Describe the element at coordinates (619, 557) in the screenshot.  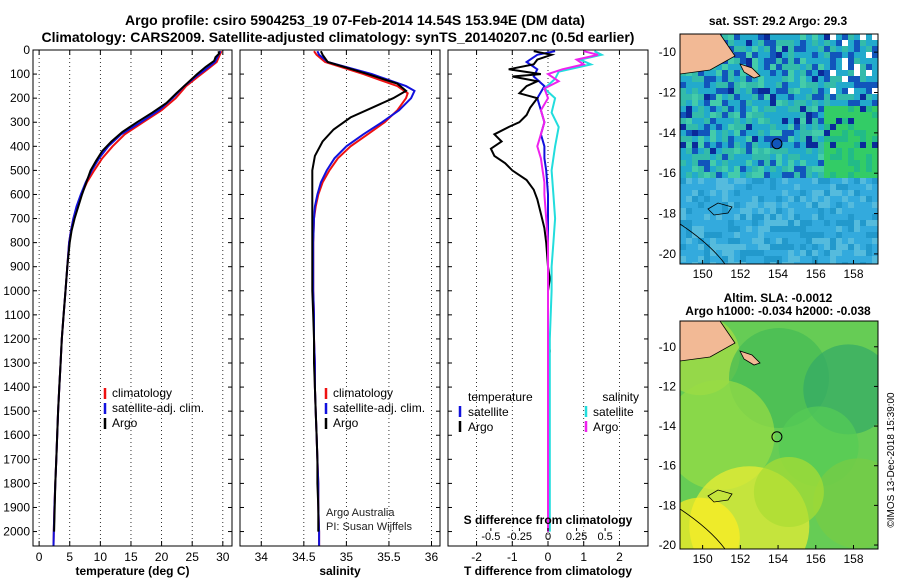
I see `x-tick-label: 2` at that location.